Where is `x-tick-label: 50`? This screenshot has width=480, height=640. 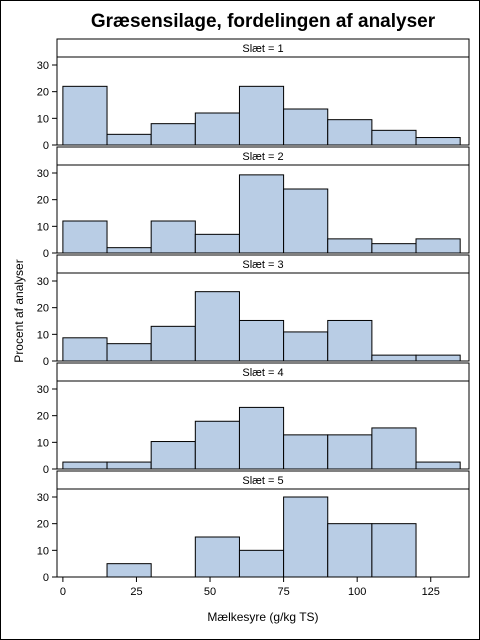 x-tick-label: 50 is located at coordinates (210, 592).